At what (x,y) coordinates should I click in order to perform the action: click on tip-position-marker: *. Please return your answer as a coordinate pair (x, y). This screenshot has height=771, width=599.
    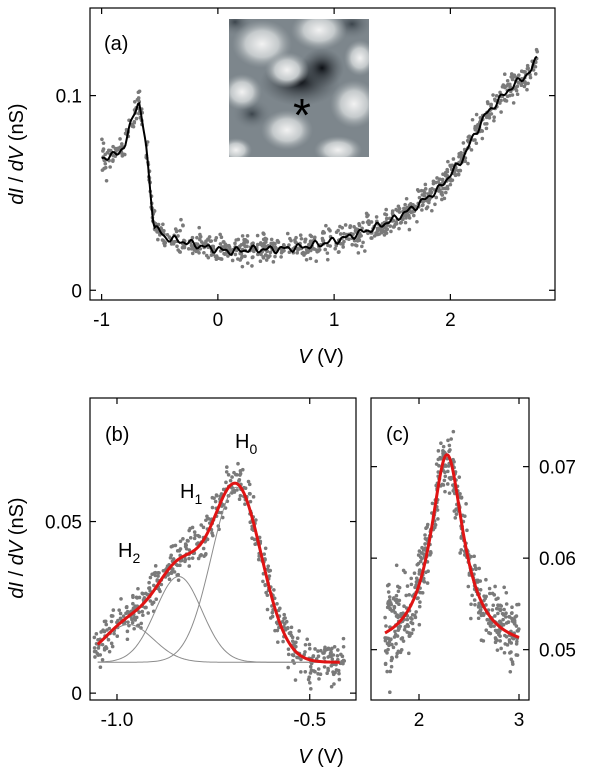
    Looking at the image, I should click on (302, 115).